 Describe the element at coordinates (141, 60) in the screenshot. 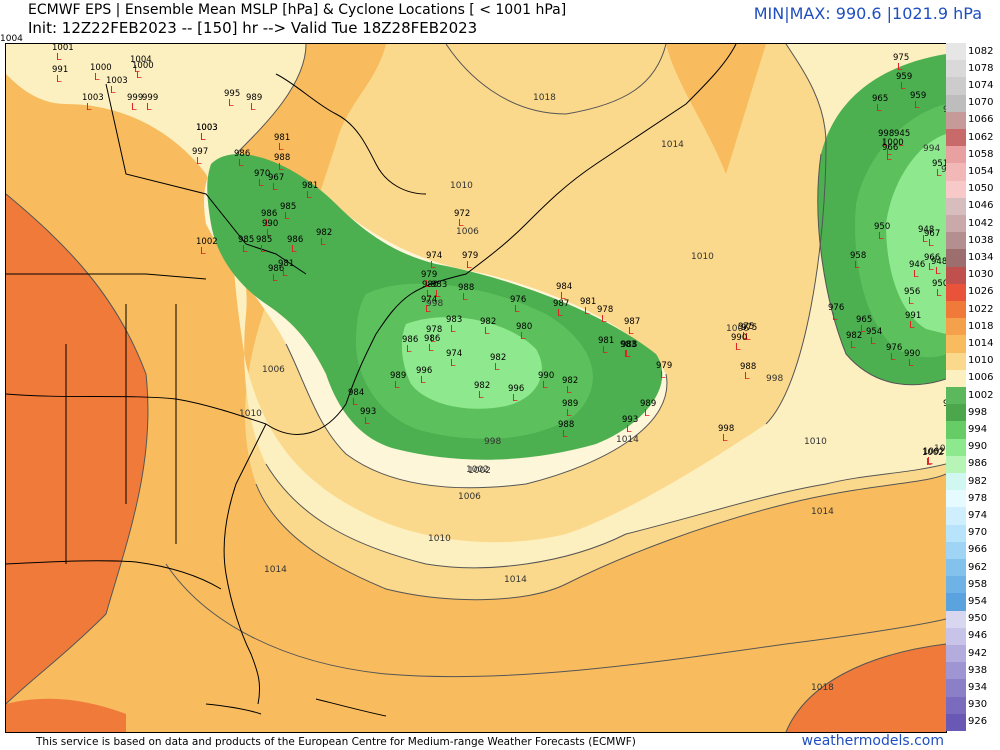

I see `cyclone-pressure-label: 1004` at that location.